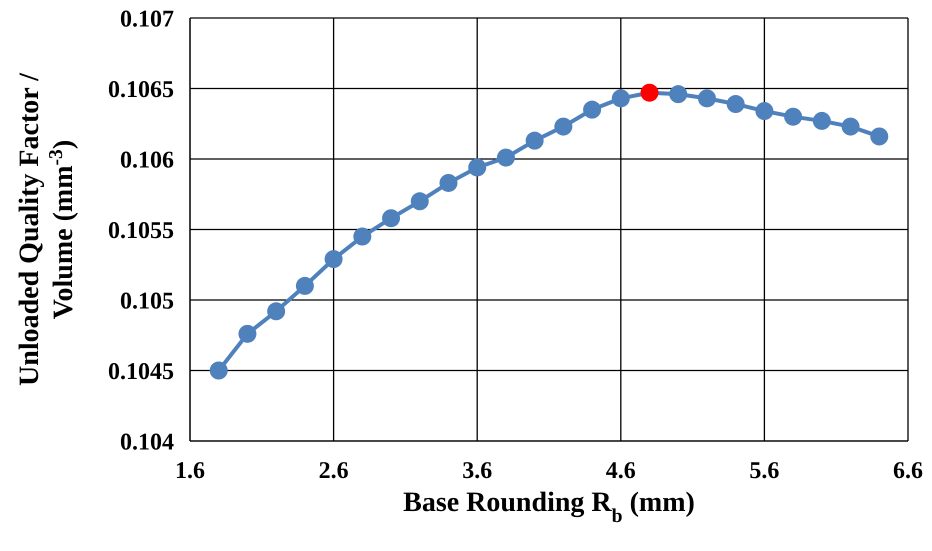  What do you see at coordinates (621, 471) in the screenshot?
I see `x-tick-label: 4.6` at bounding box center [621, 471].